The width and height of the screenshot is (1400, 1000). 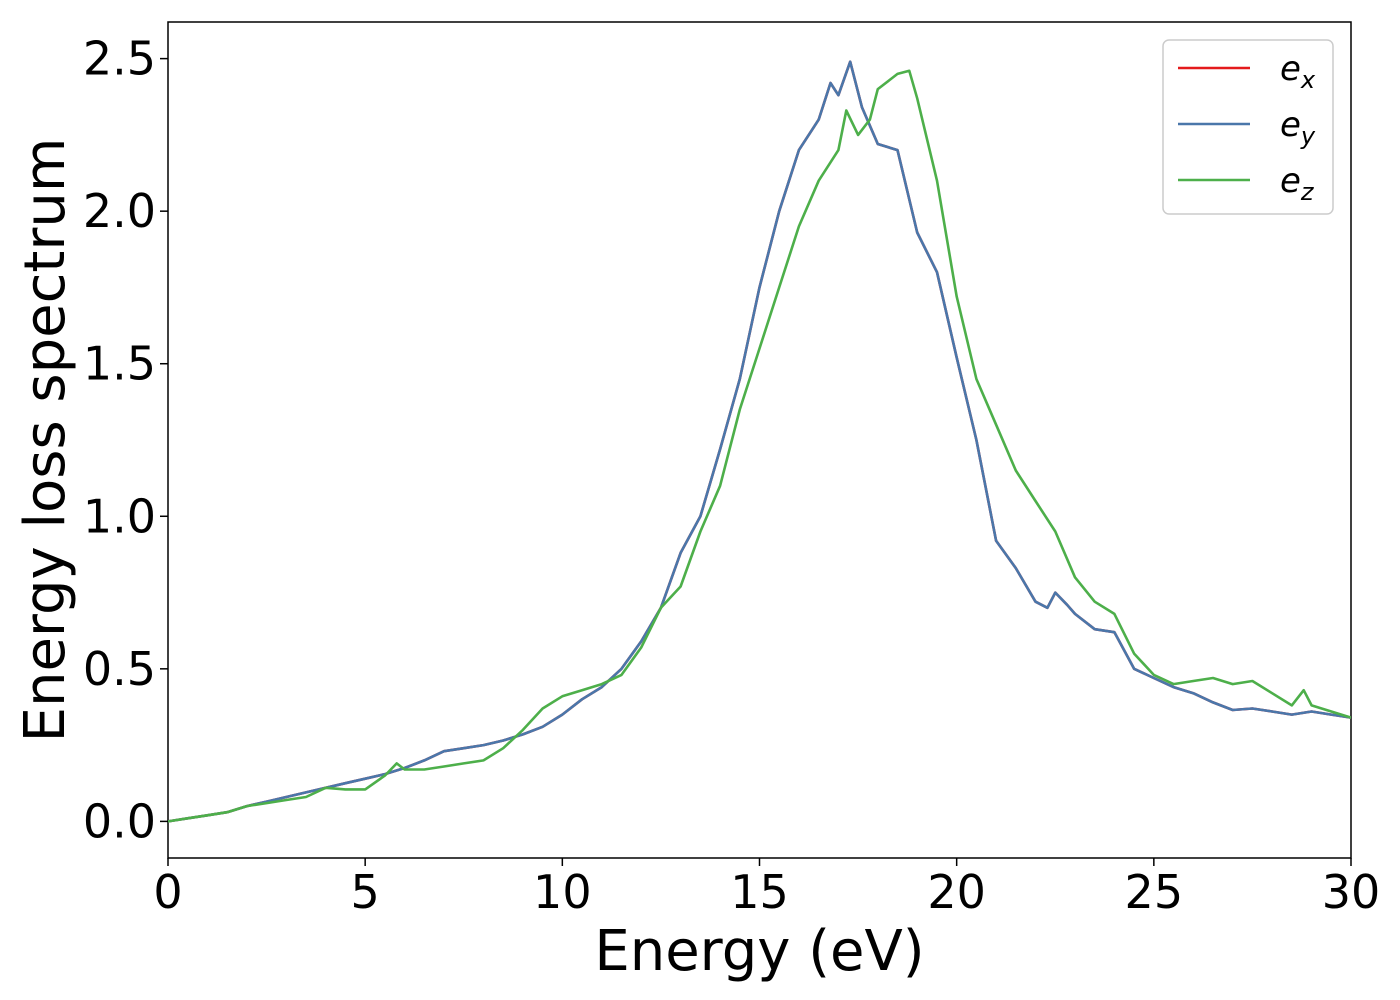 What do you see at coordinates (1154, 892) in the screenshot?
I see `x-tick-label: 25` at bounding box center [1154, 892].